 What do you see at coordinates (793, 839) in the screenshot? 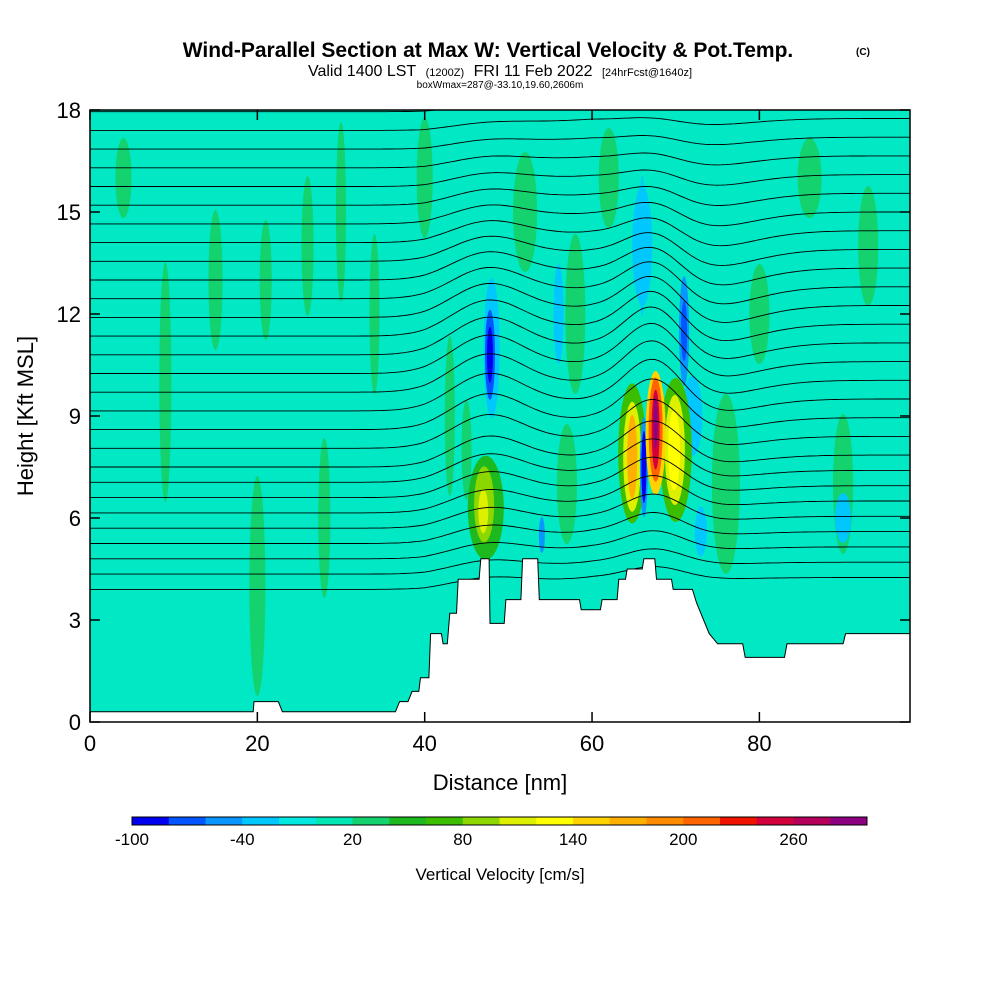
I see `colorbar-tick-label: 260` at bounding box center [793, 839].